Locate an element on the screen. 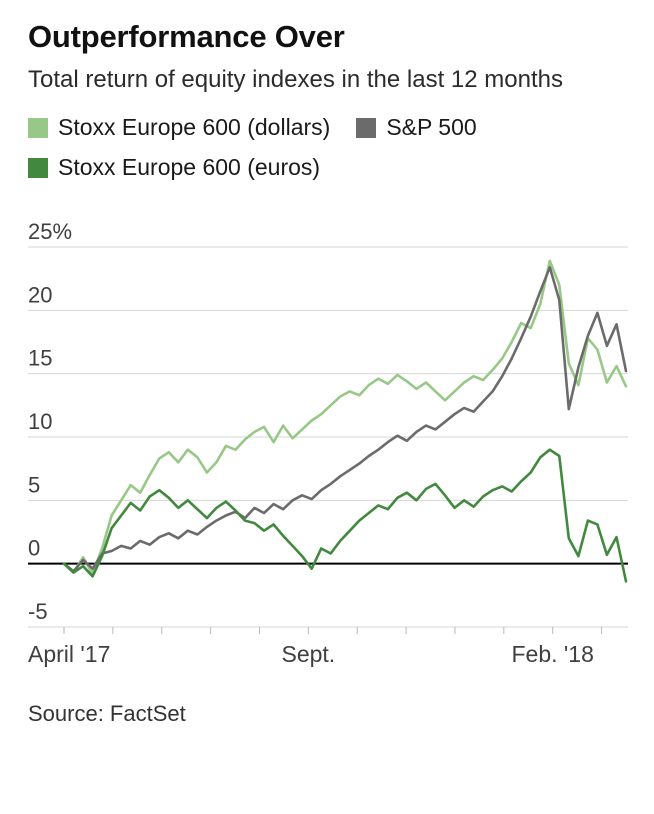  x-axis-label-0: April '17 is located at coordinates (69, 654).